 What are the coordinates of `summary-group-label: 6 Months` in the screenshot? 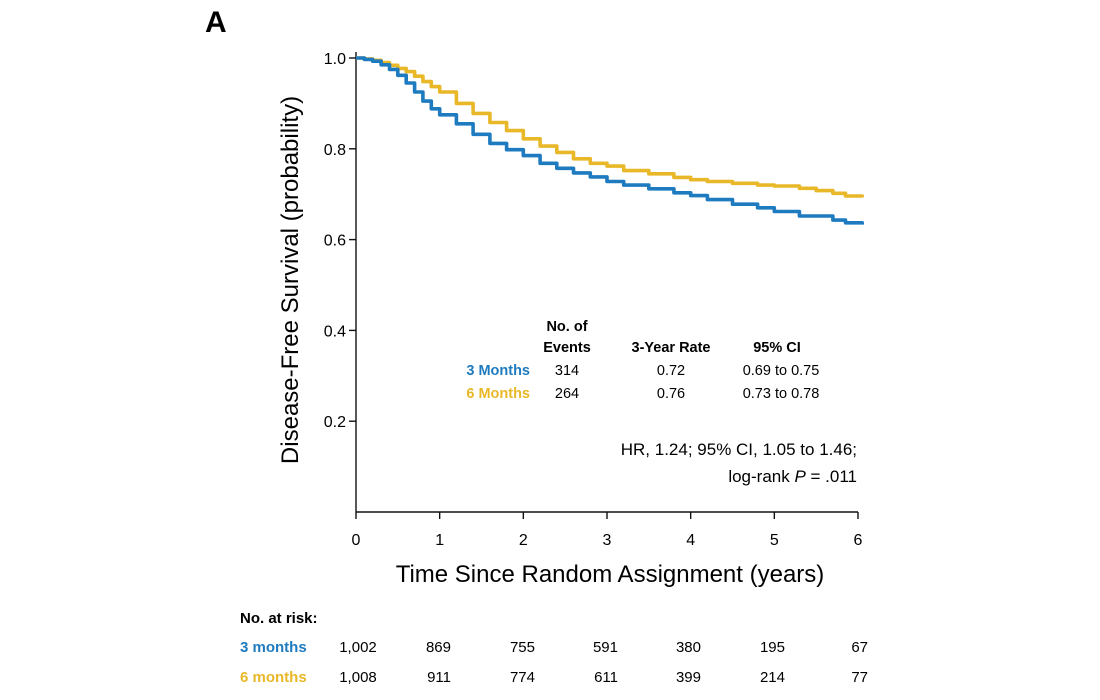 It's located at (498, 394).